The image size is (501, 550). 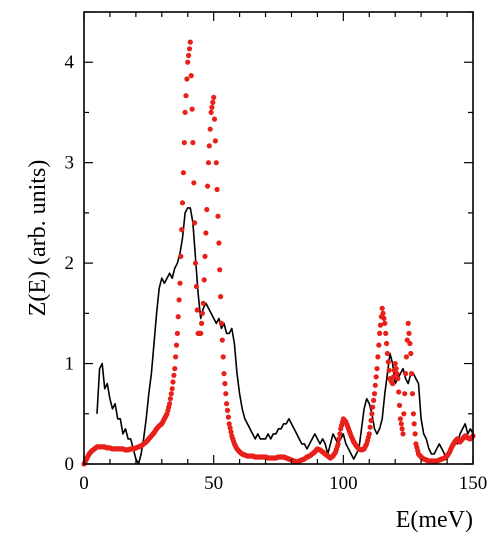 What do you see at coordinates (473, 483) in the screenshot?
I see `x-tick-label: 150` at bounding box center [473, 483].